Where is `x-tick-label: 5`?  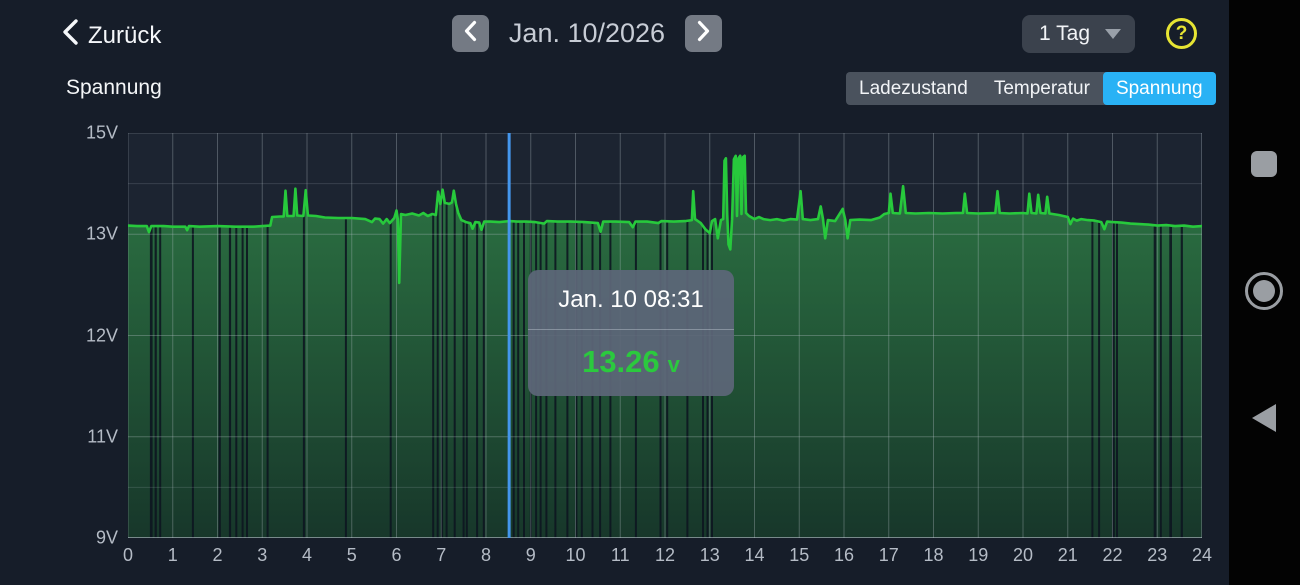 x-tick-label: 5 is located at coordinates (351, 555).